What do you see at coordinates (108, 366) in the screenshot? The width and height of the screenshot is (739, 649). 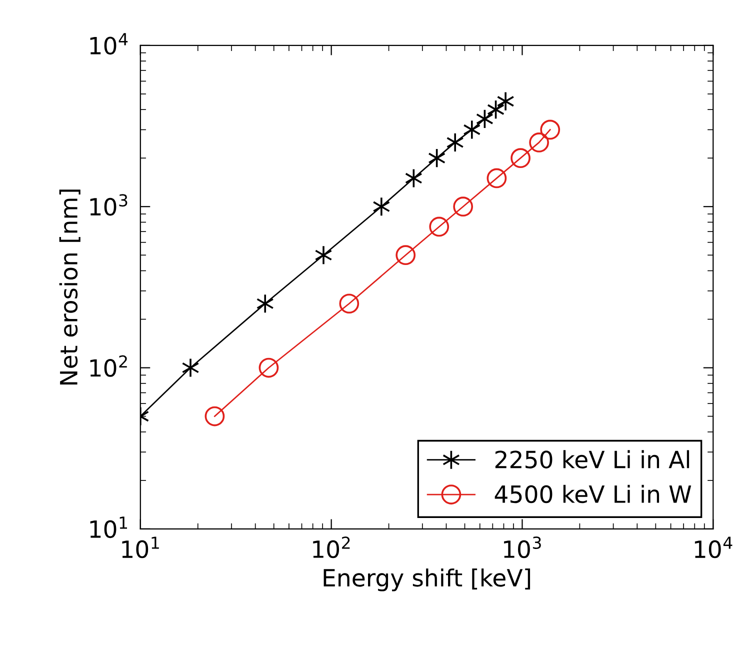 I see `y-tick-label: 10$^{2}$` at bounding box center [108, 366].